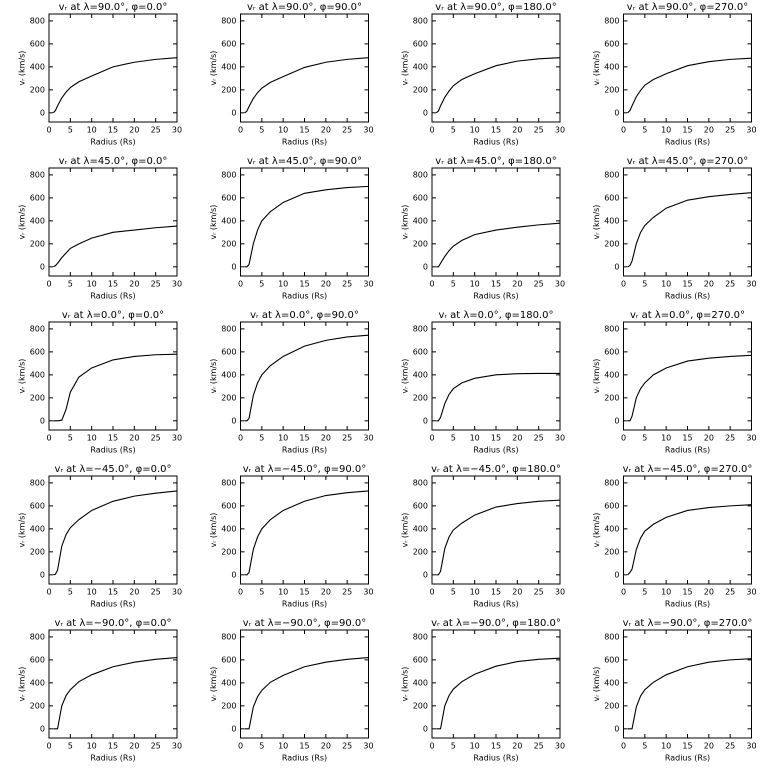 This screenshot has height=768, width=768. I want to click on y-tick-label: 0, so click(425, 112).